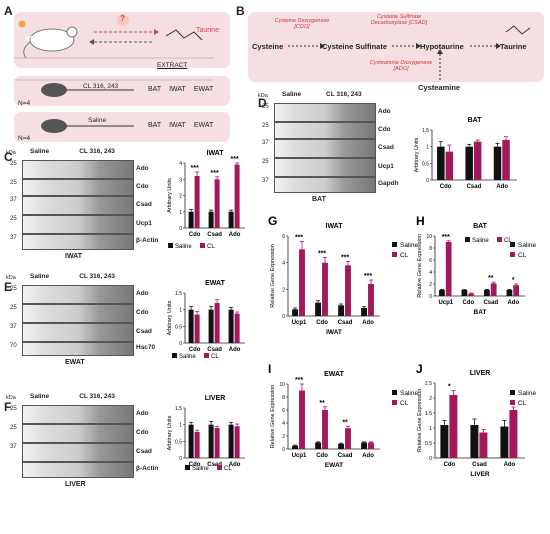 This screenshot has width=550, height=534. What do you see at coordinates (207, 30) in the screenshot?
I see `taurine-label: Taurine` at bounding box center [207, 30].